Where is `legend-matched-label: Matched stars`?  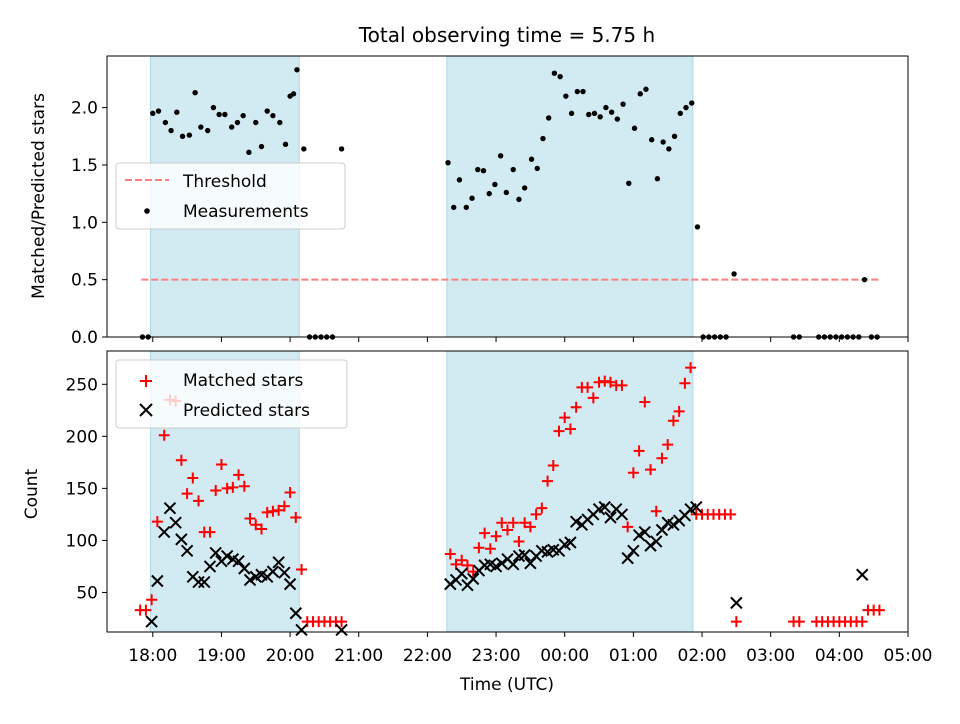
legend-matched-label: Matched stars is located at coordinates (243, 381).